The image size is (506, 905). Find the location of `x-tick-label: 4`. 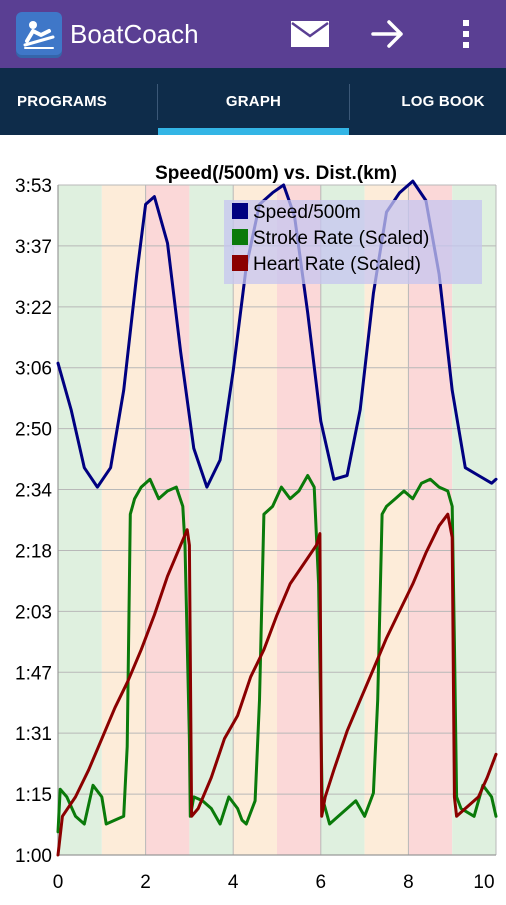

x-tick-label: 4 is located at coordinates (233, 882).